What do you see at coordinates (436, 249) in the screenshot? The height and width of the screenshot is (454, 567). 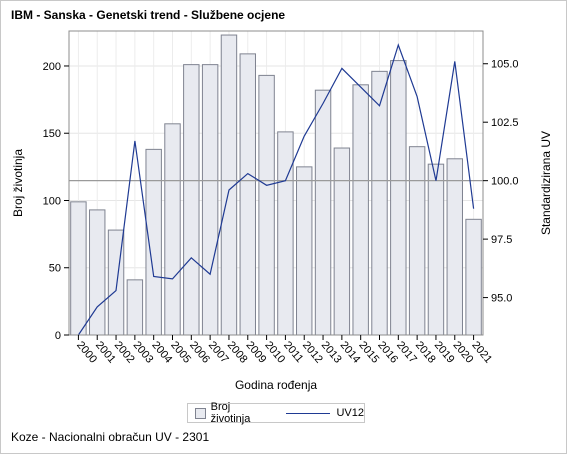 I see `bar-2019` at bounding box center [436, 249].